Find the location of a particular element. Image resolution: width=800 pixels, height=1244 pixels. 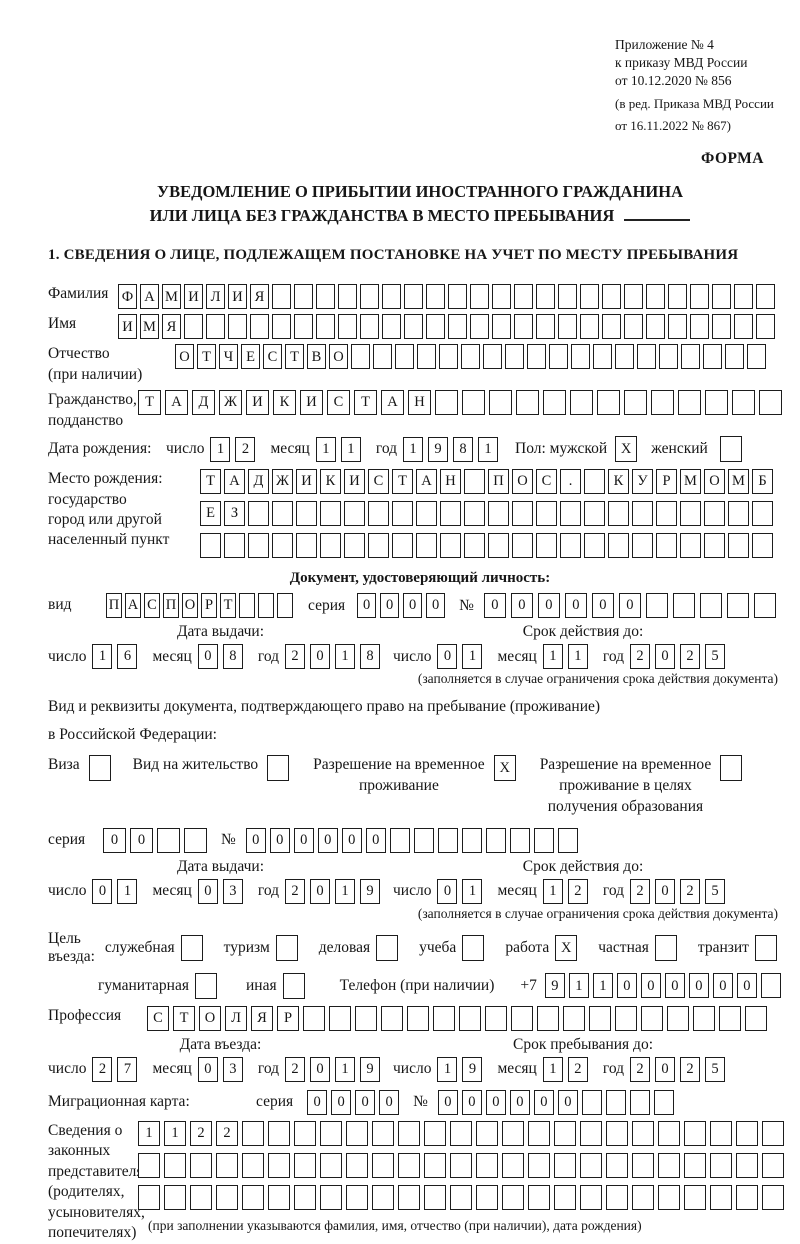

char-cell: 7 is located at coordinates (127, 1069).